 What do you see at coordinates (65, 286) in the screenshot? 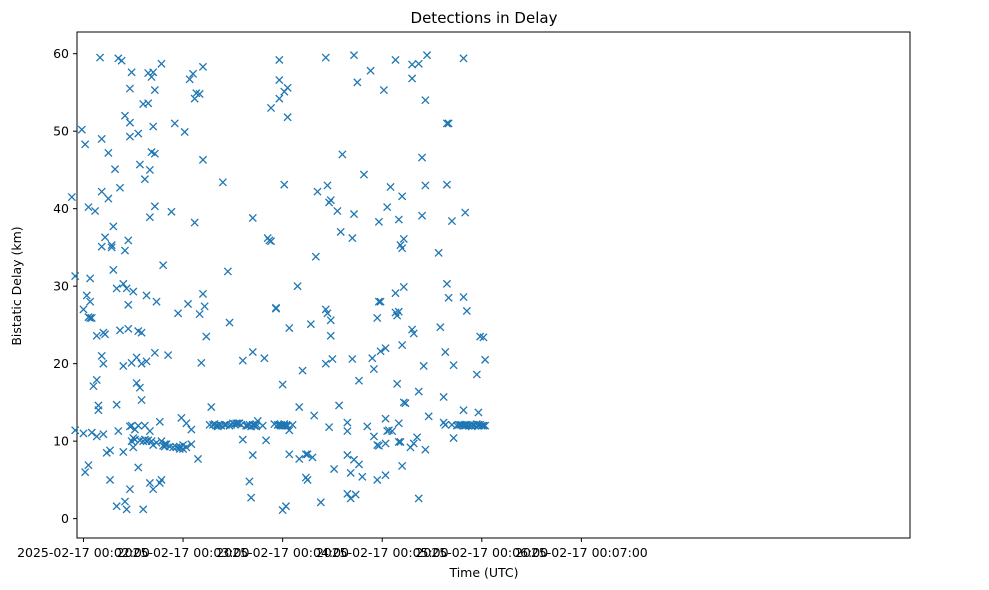
I see `y-axis: 0 10 20 30 40 50 60` at bounding box center [65, 286].